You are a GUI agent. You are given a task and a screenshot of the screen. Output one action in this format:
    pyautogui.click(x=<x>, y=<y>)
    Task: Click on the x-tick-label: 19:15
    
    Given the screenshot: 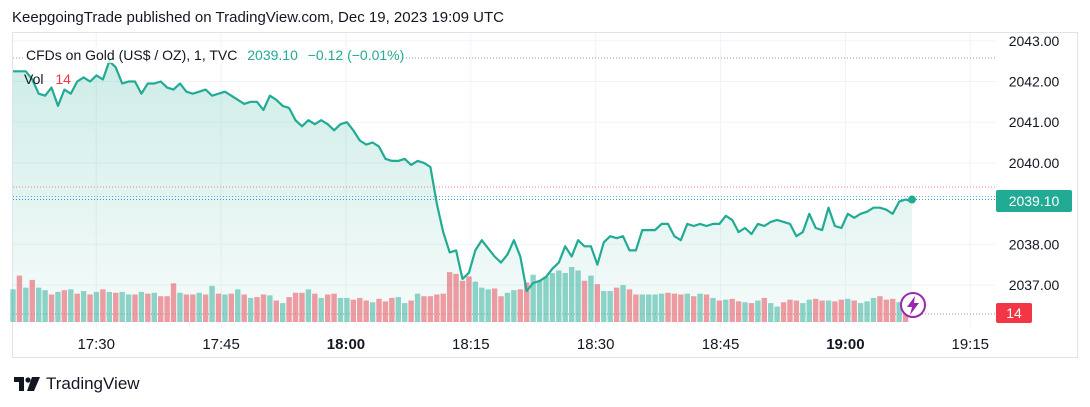 What is the action you would take?
    pyautogui.click(x=970, y=344)
    